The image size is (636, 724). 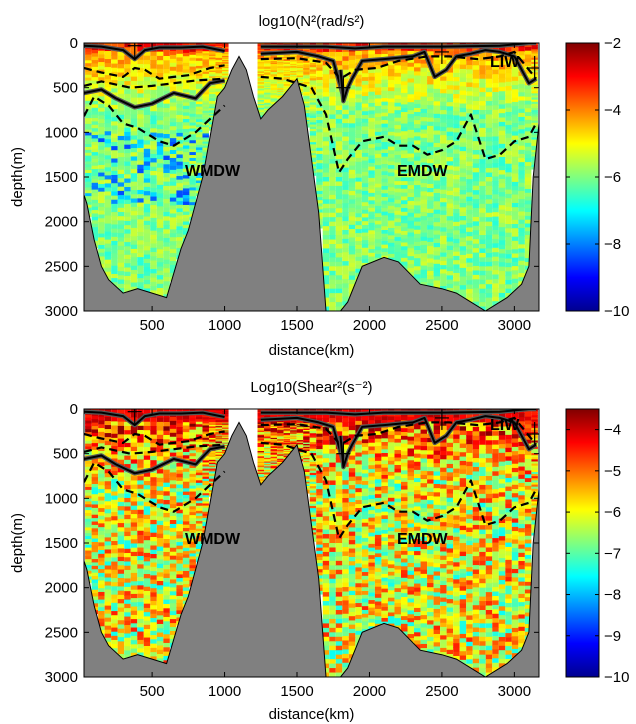 What do you see at coordinates (296, 325) in the screenshot?
I see `x-tick-label: 1500` at bounding box center [296, 325].